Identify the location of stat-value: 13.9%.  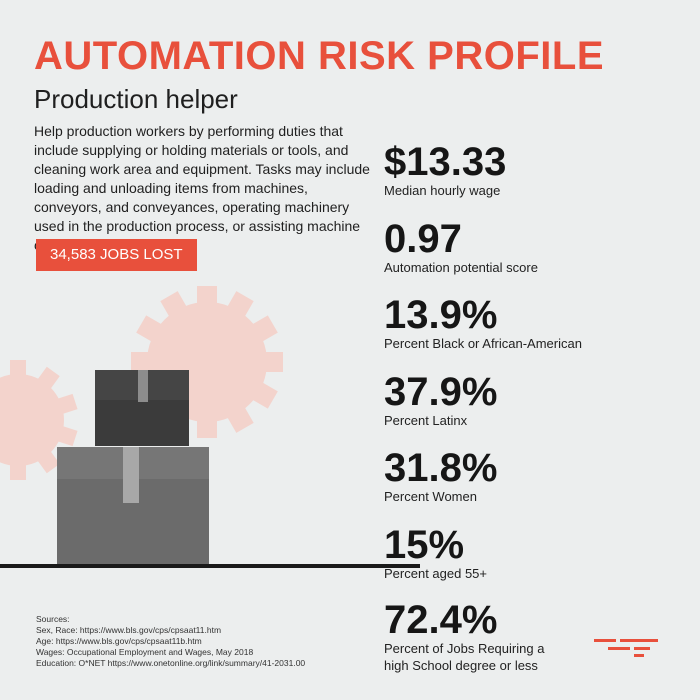
(441, 315).